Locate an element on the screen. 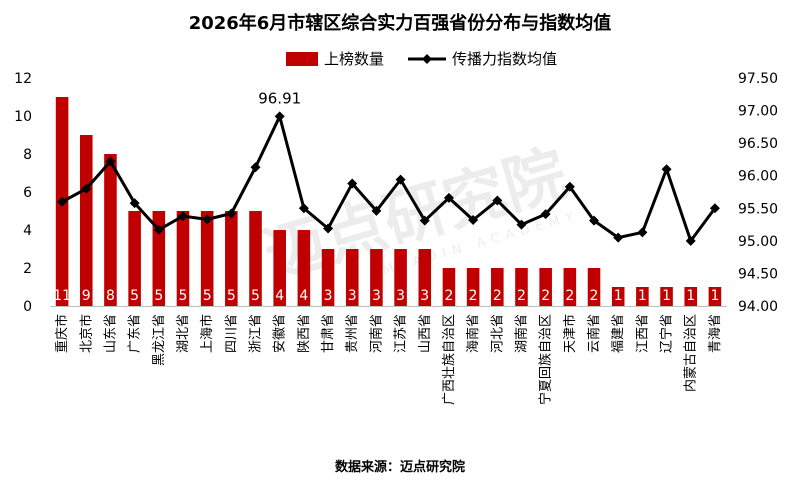 The image size is (800, 493). x-tick-label: 福建省 is located at coordinates (618, 333).